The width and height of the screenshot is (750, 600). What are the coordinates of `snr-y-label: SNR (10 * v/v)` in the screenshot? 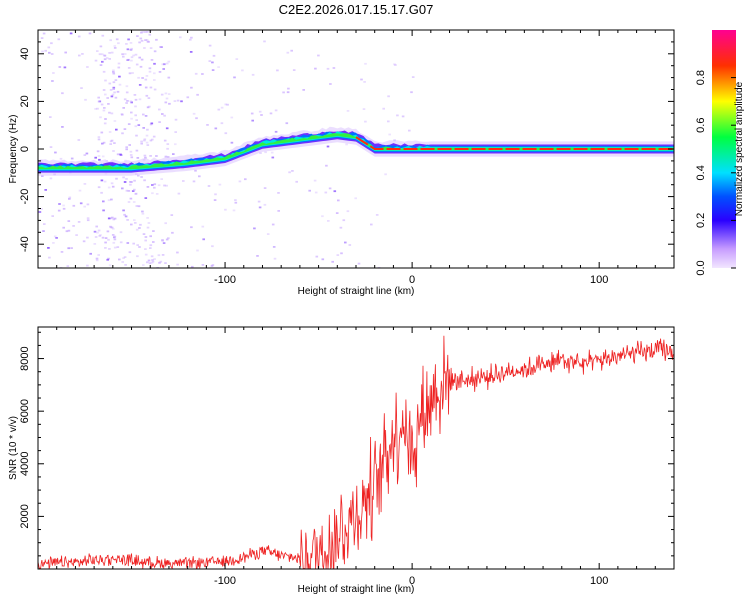 It's located at (13, 448).